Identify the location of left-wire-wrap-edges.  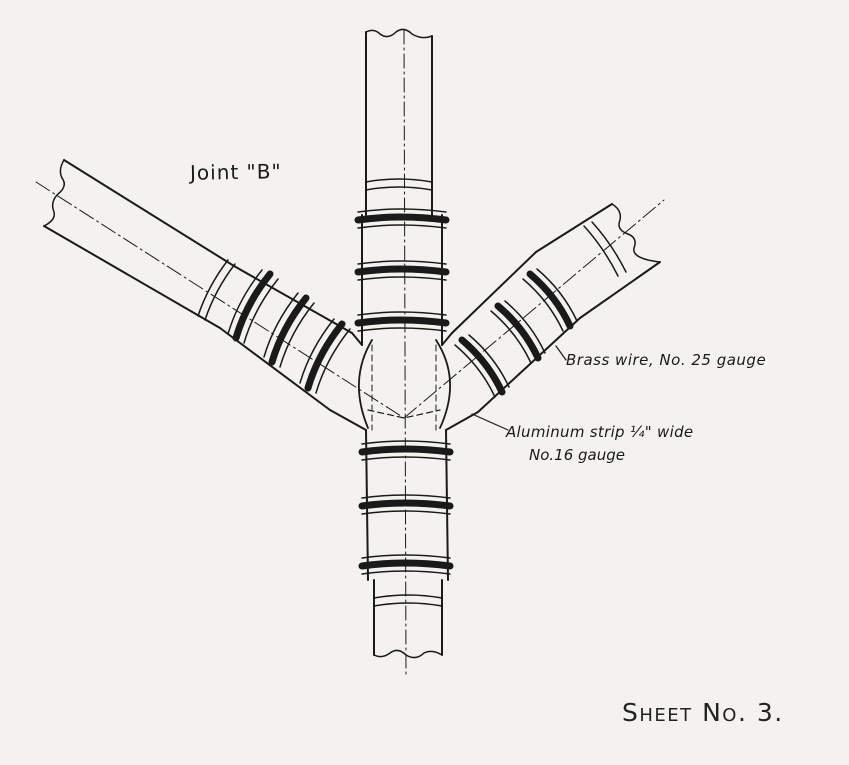
(289, 331).